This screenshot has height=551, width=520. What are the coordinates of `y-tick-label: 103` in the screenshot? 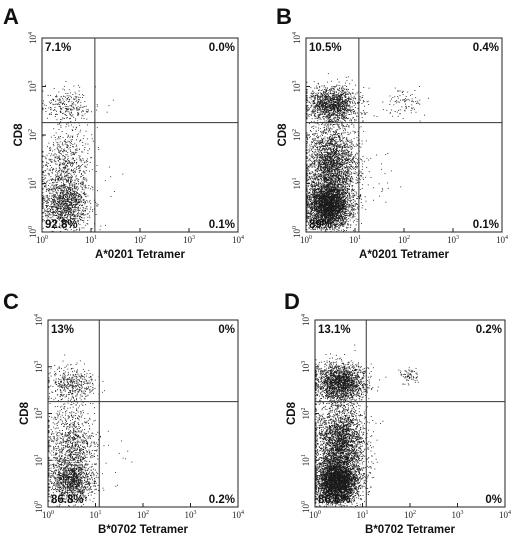 It's located at (33, 87).